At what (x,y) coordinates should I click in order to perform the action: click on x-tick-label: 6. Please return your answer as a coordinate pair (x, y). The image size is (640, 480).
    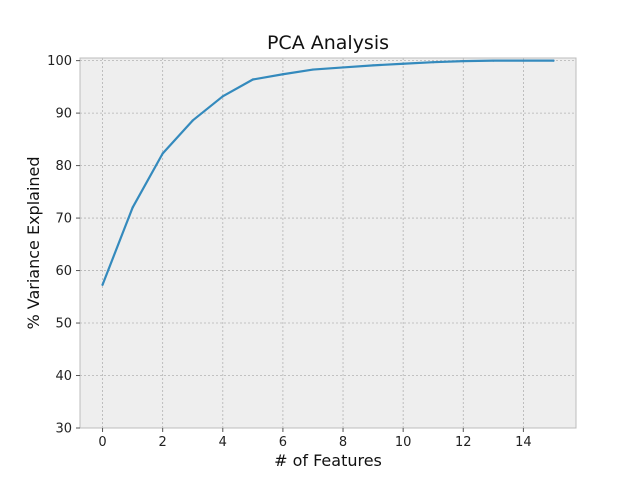
    Looking at the image, I should click on (283, 442).